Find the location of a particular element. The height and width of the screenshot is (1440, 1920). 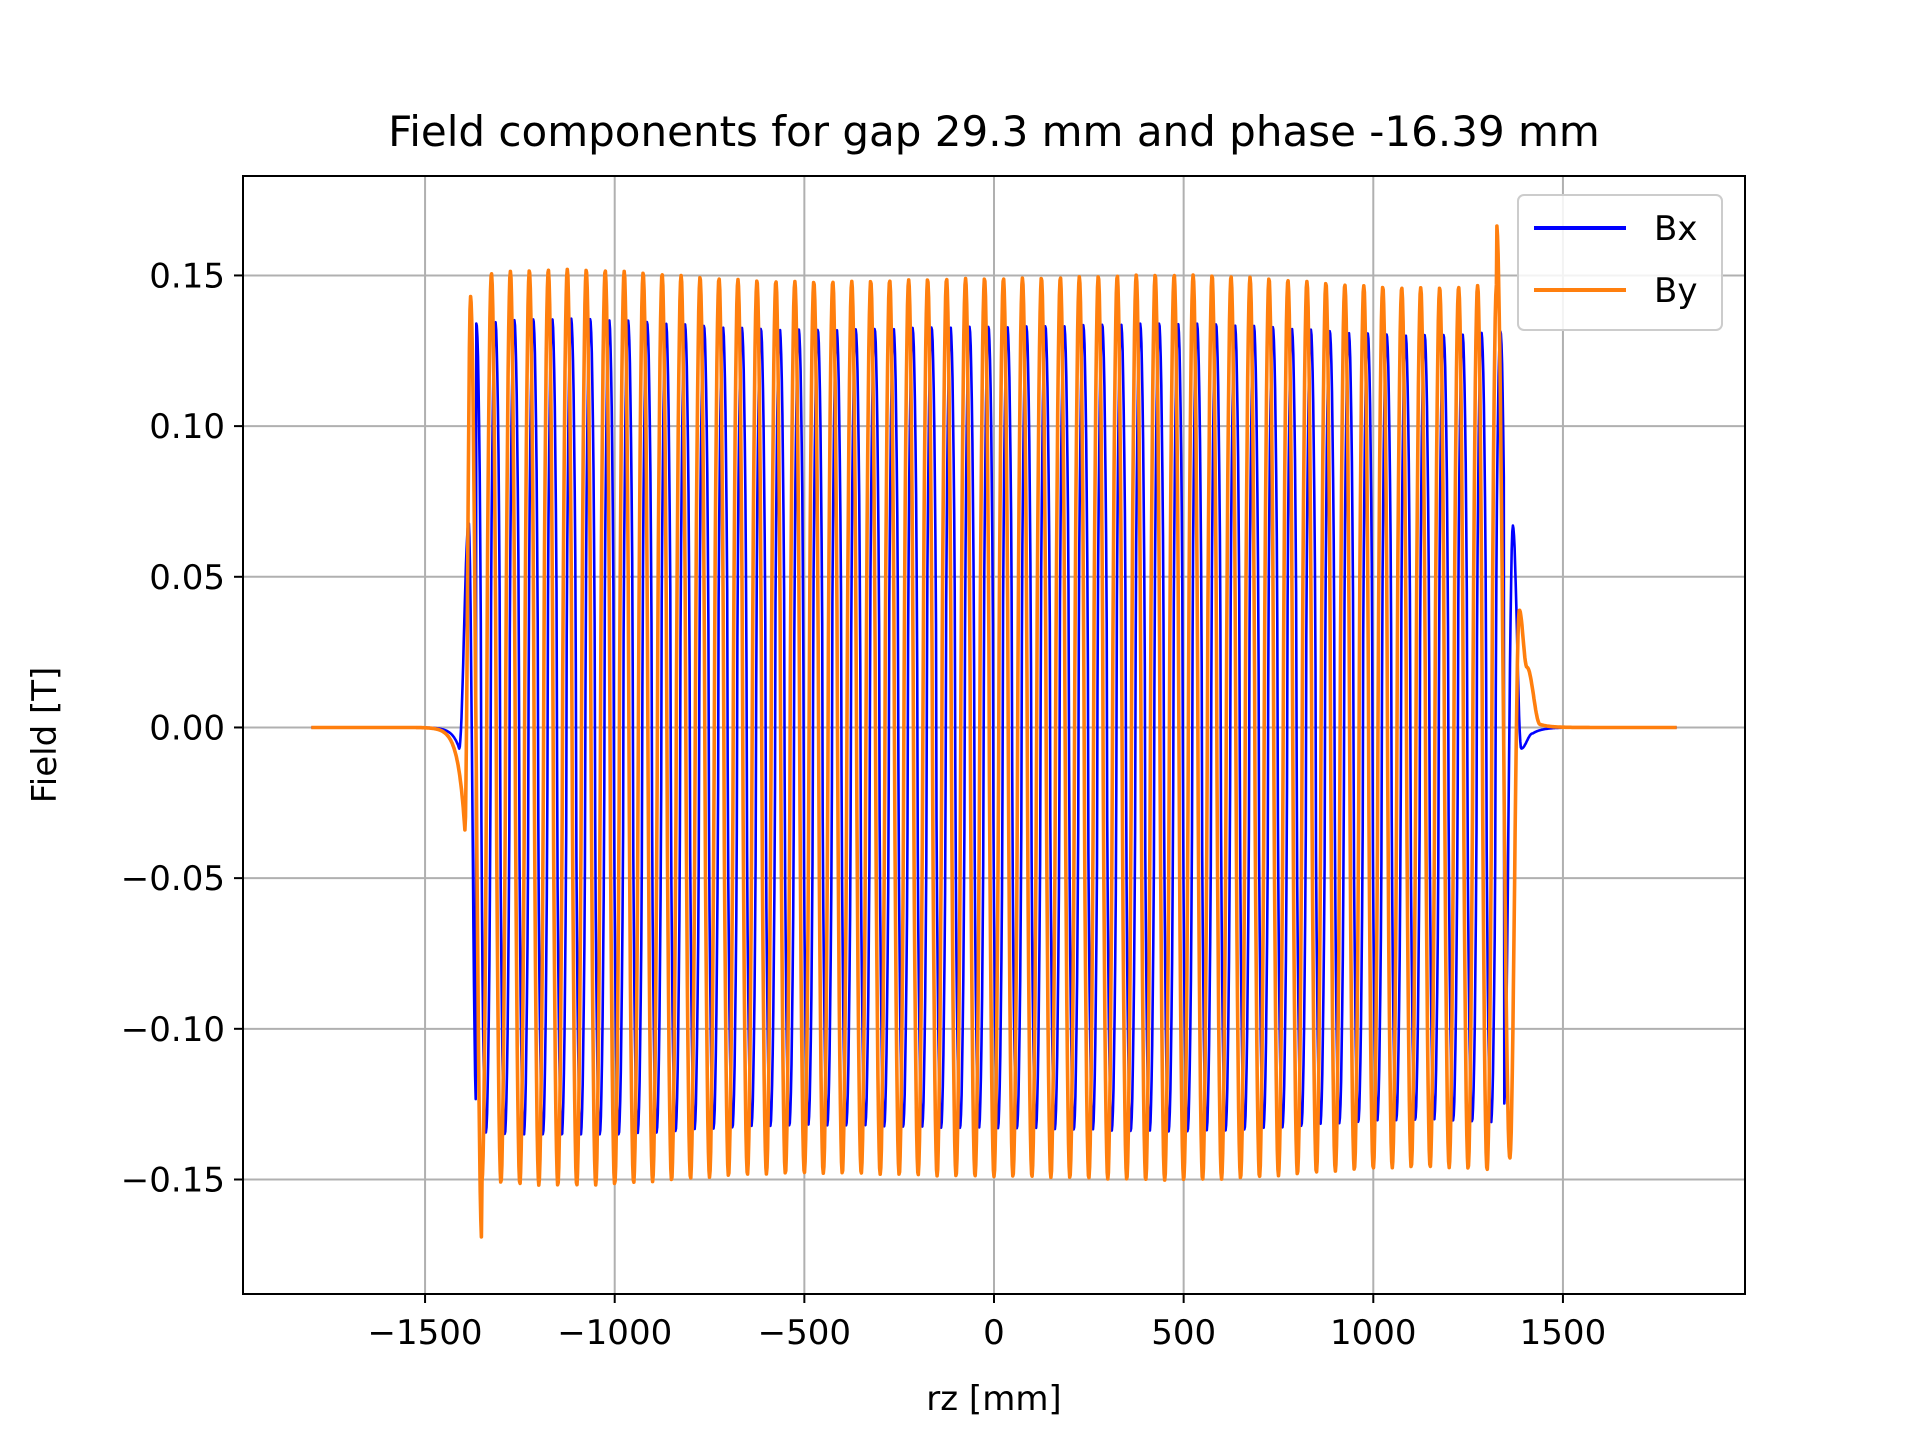

y-tick-label: 0.10 is located at coordinates (187, 427).